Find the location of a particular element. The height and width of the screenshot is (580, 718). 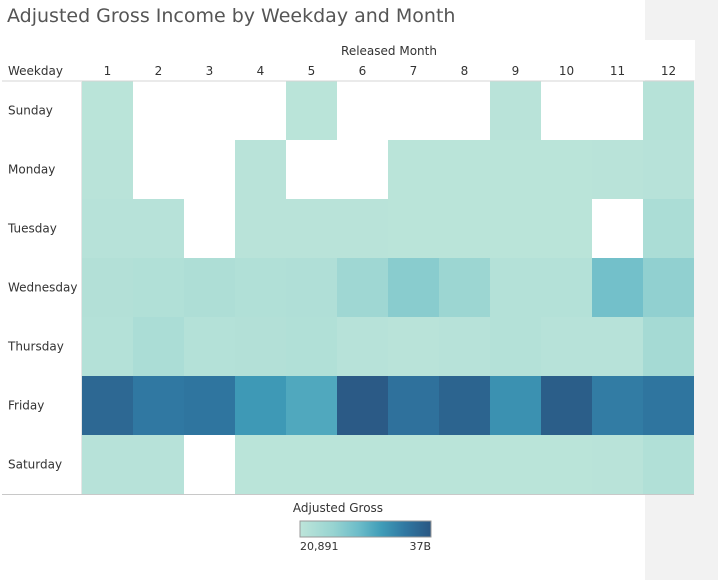

header-strip is located at coordinates (670, 60).